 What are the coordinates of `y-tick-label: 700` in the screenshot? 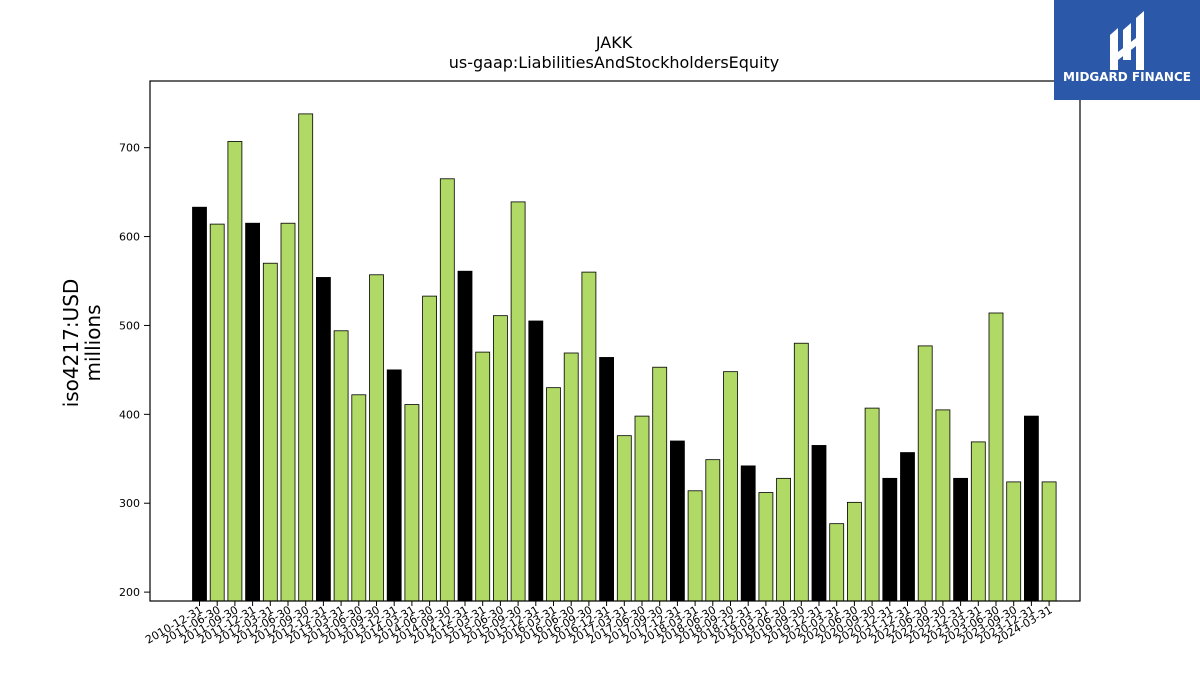 It's located at (129, 148).